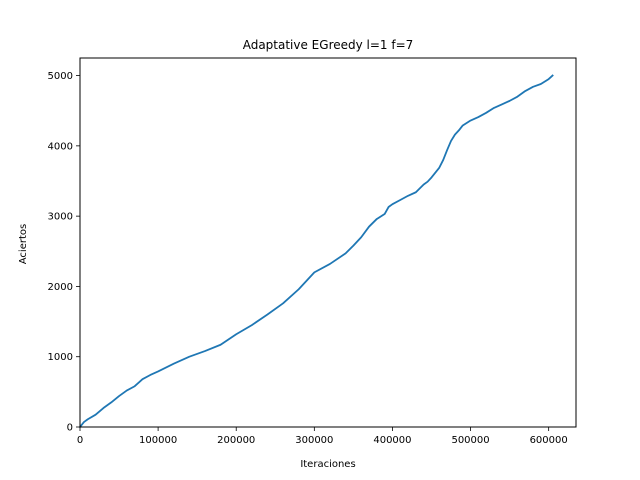 The width and height of the screenshot is (640, 480). What do you see at coordinates (60, 146) in the screenshot?
I see `y-tick-label: 4000` at bounding box center [60, 146].